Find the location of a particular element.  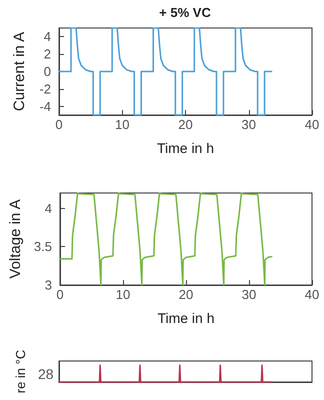

text: 28 is located at coordinates (46, 374).